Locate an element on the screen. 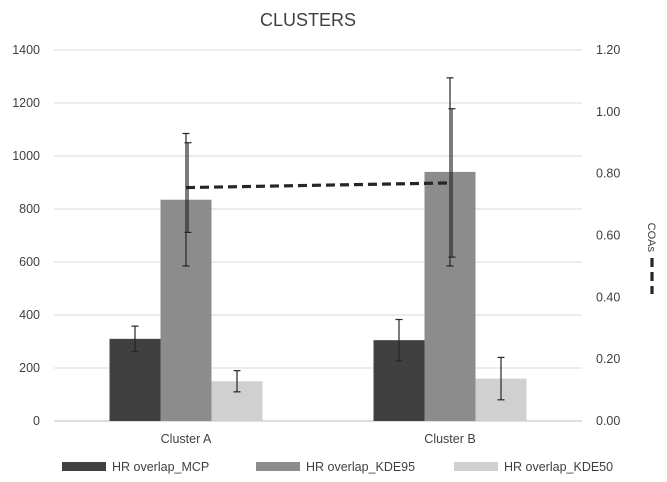 This screenshot has width=667, height=482. right-tick-label: 0.40 is located at coordinates (608, 297).